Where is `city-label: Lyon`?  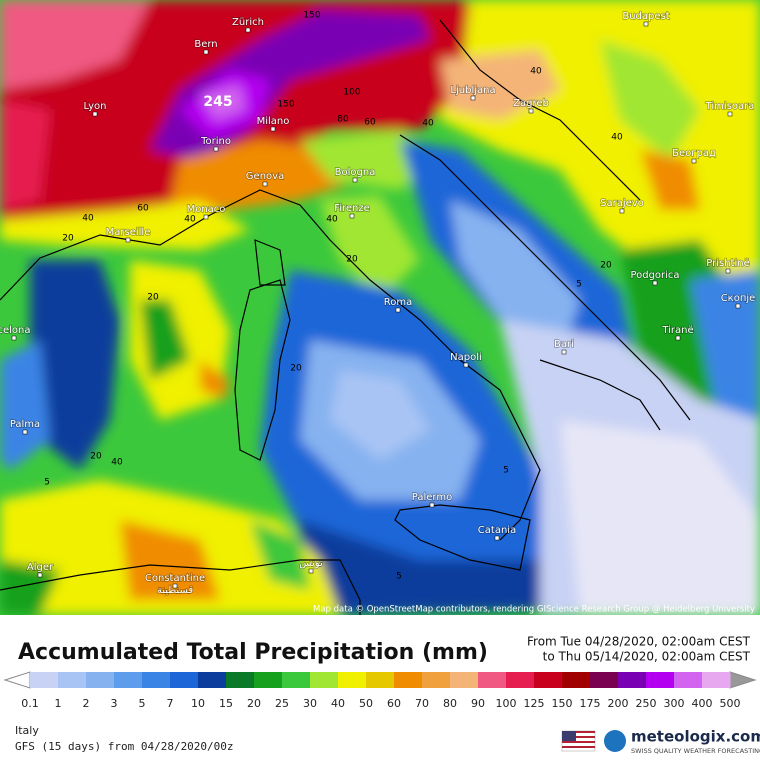
city-label: Lyon is located at coordinates (94, 106).